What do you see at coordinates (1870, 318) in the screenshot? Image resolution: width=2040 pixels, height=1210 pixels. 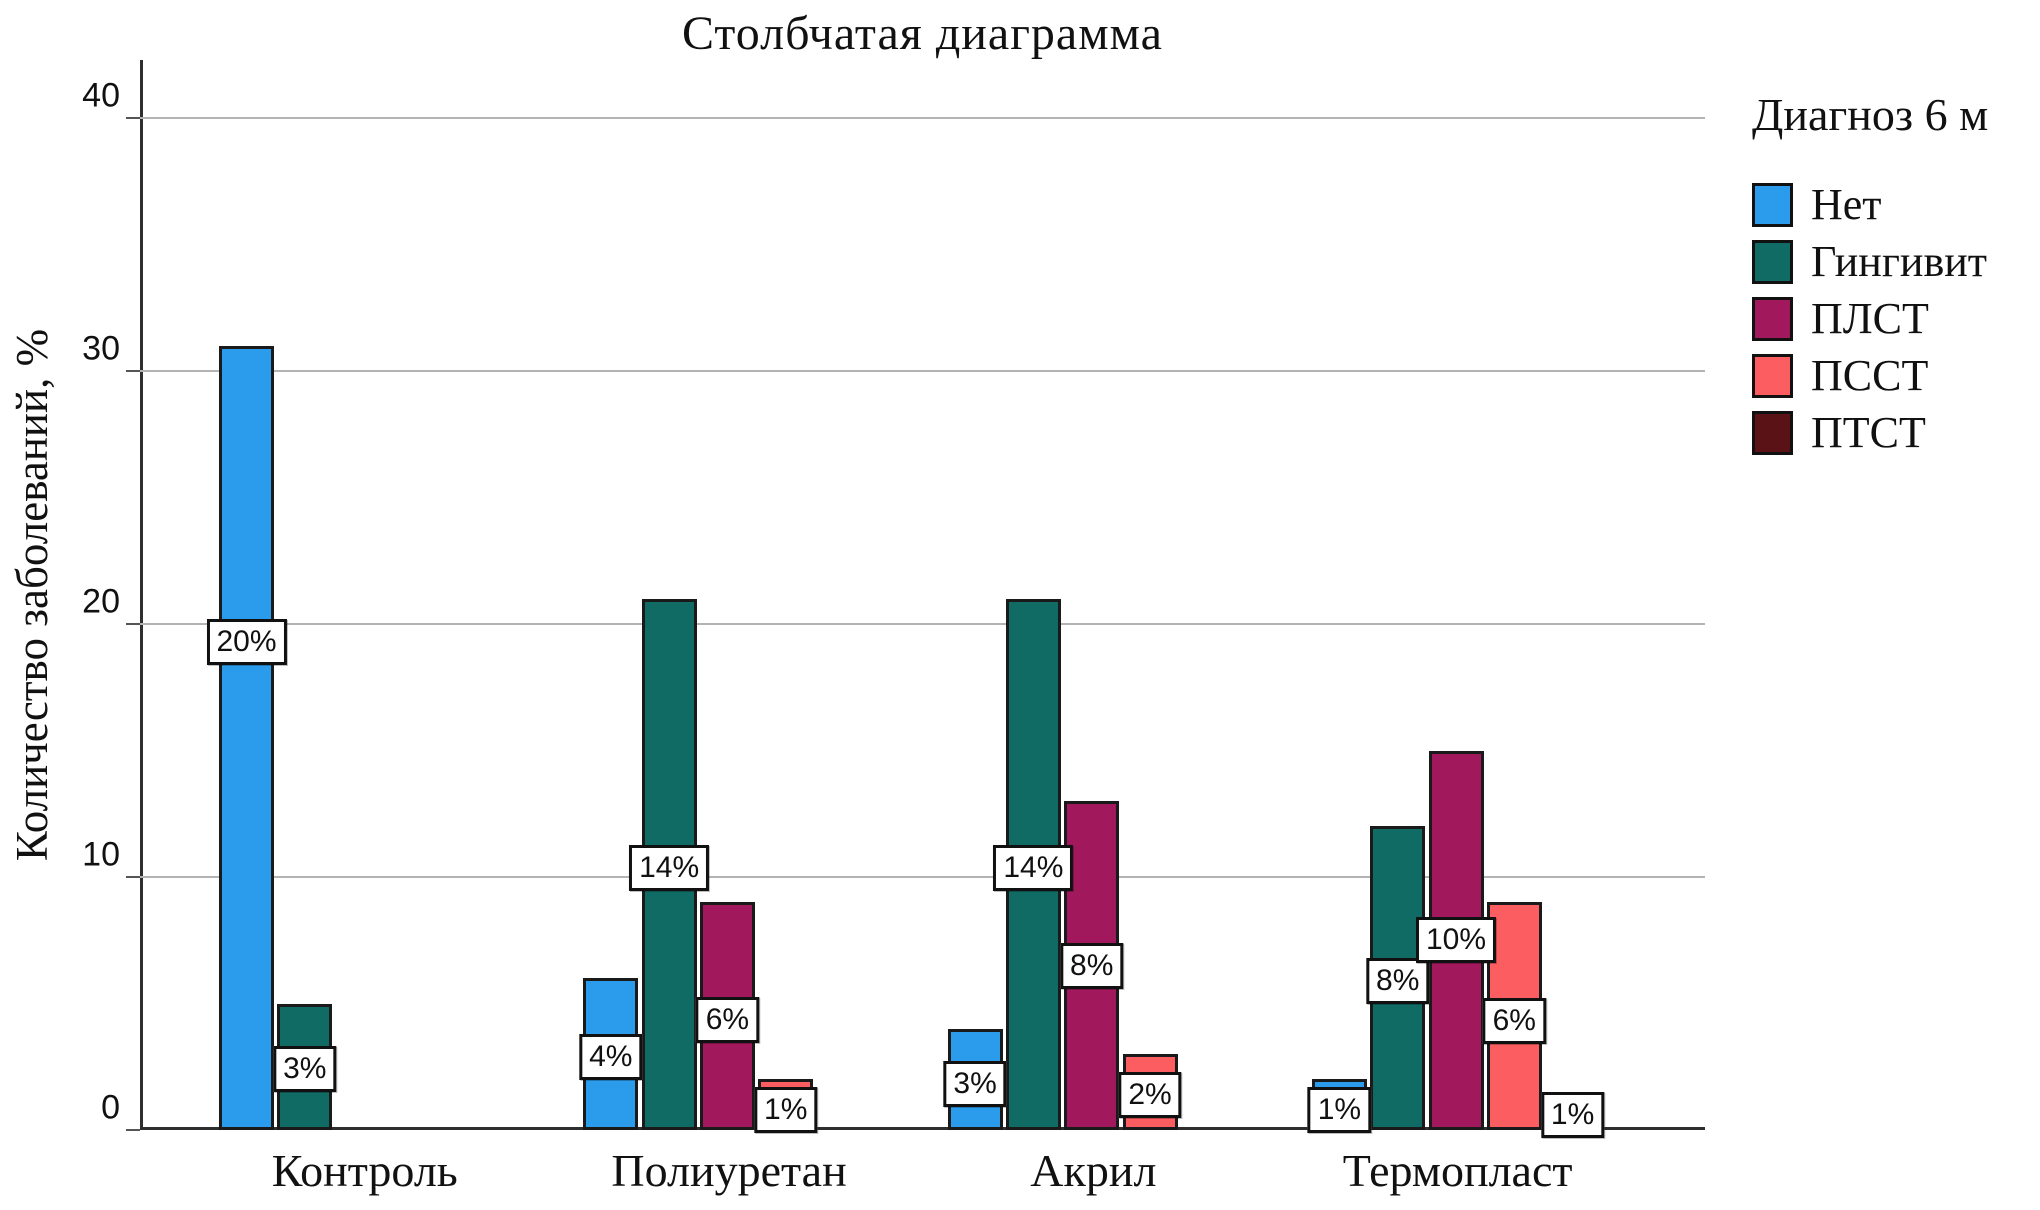 I see `legend-label: ПЛСТ` at bounding box center [1870, 318].